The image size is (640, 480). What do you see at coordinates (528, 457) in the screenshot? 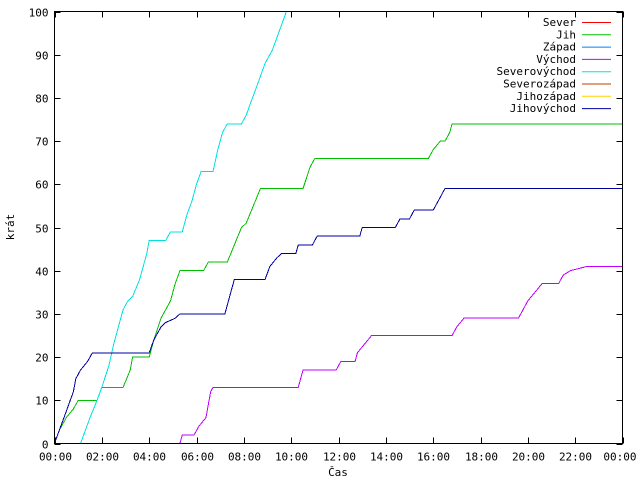
I see `x-tick-label: 20:00` at bounding box center [528, 457].